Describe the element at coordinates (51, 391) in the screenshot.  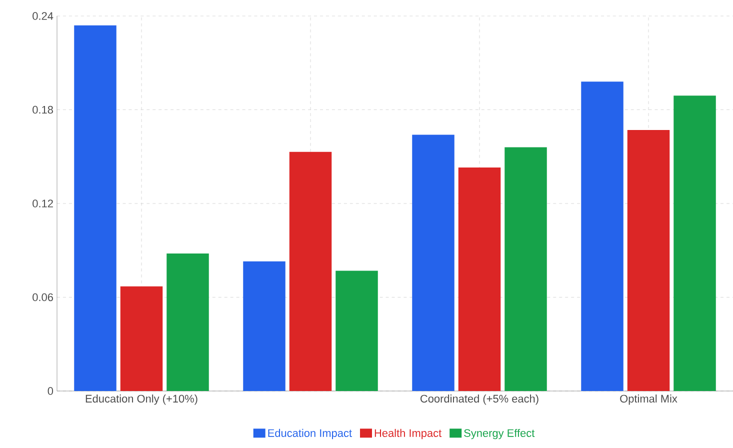
I see `y-tick-label: 0` at that location.